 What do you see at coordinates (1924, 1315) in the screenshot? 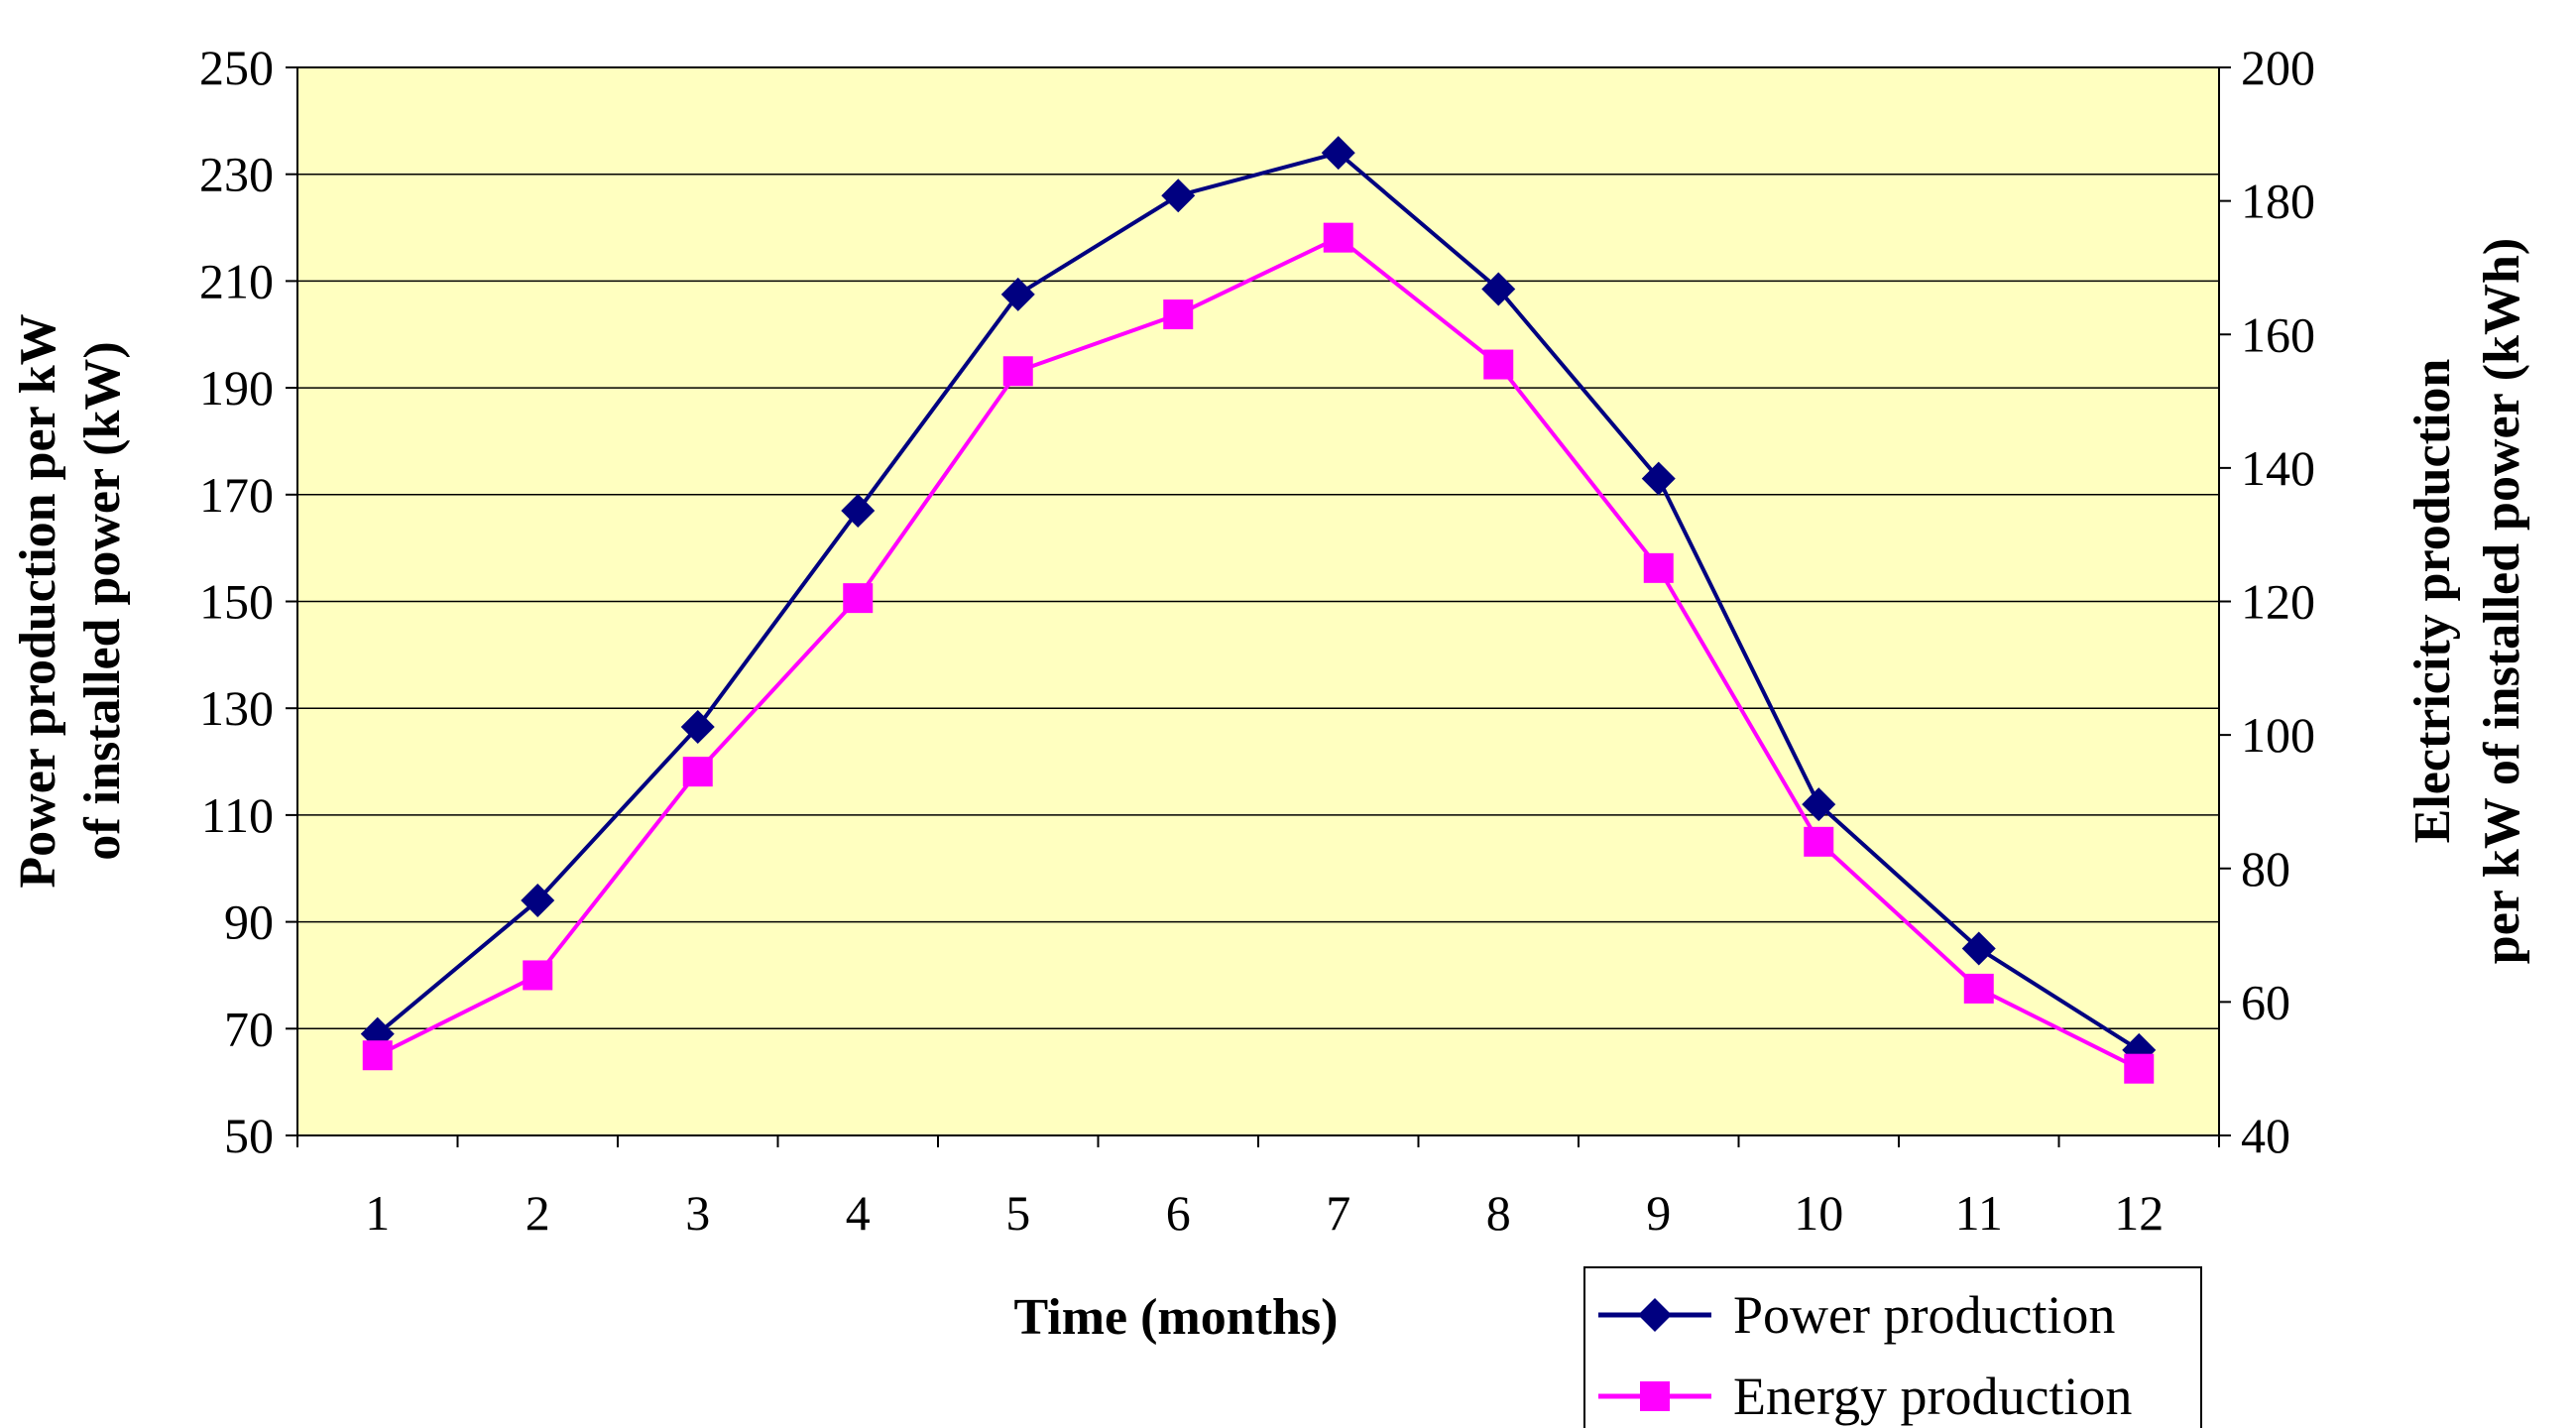
I see `legend-label-power: Power production` at bounding box center [1924, 1315].